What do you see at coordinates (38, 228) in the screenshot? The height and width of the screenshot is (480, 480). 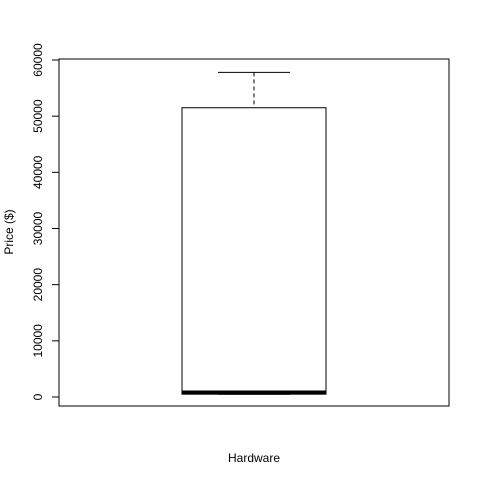 I see `y-tick-label: 30000` at bounding box center [38, 228].